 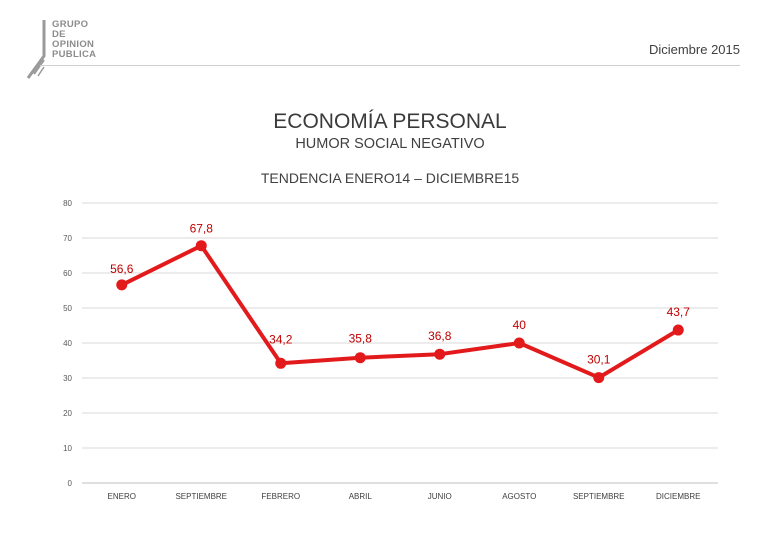 I want to click on chart-title: ECONOMÍA PERSONAL, so click(x=390, y=121).